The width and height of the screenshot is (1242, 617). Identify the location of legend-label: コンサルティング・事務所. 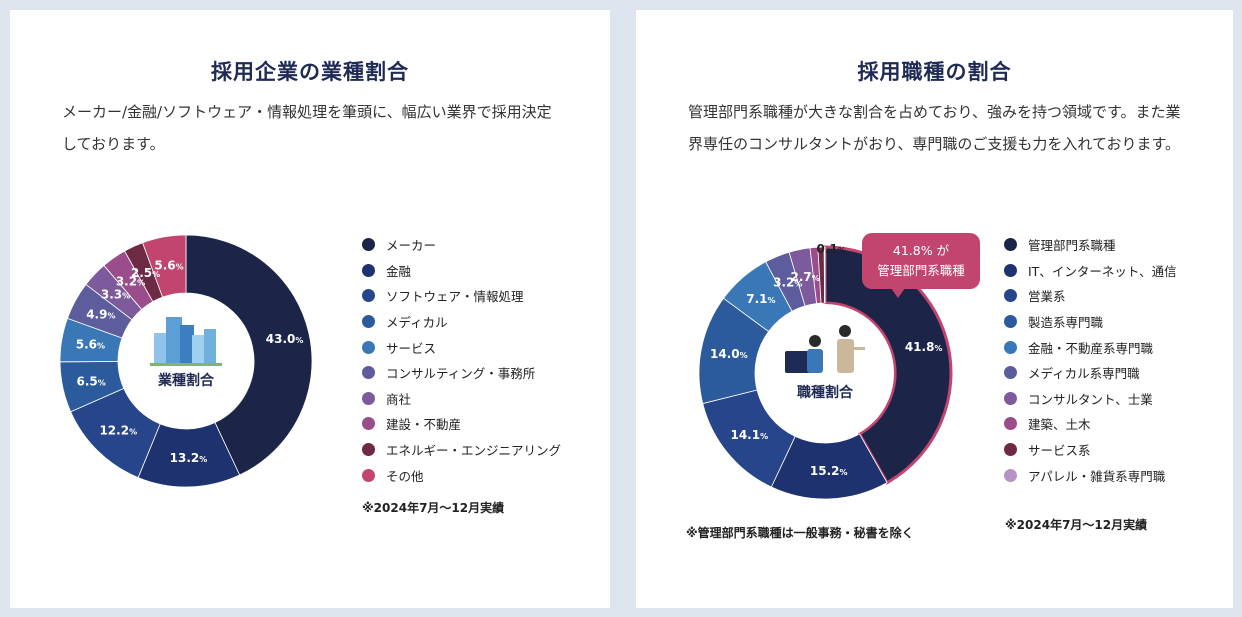
(461, 374).